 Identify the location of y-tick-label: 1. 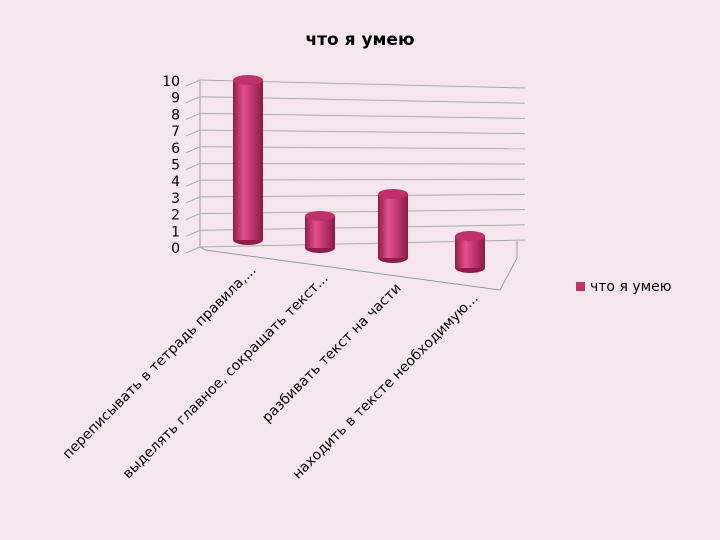
(175, 232).